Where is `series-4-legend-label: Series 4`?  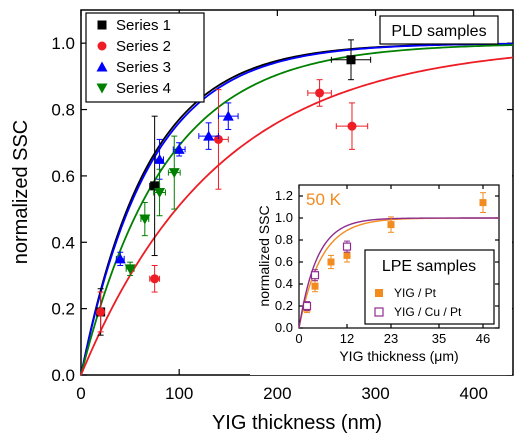 series-4-legend-label: Series 4 is located at coordinates (143, 88).